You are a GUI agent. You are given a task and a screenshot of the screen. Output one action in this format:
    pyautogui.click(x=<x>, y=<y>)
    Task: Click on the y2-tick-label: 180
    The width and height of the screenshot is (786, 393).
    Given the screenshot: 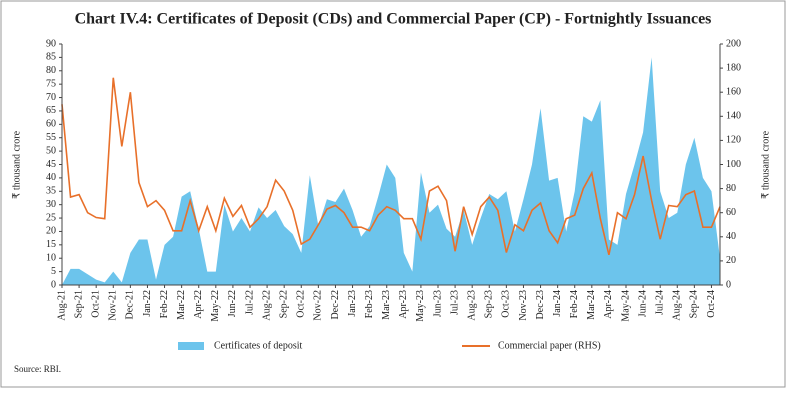 What is the action you would take?
    pyautogui.click(x=733, y=67)
    